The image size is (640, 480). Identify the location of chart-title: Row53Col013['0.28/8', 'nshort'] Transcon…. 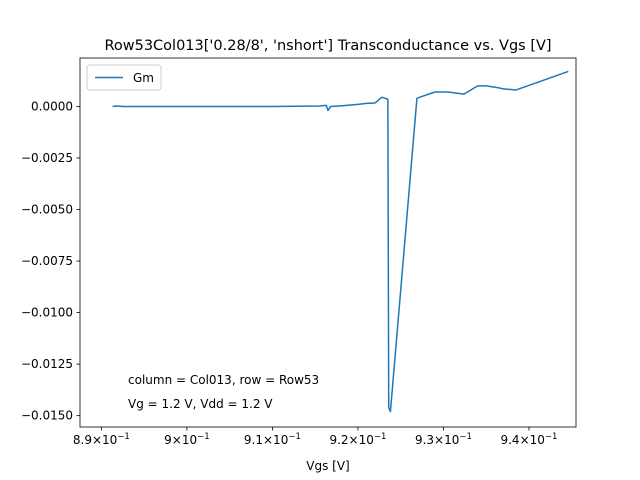
(327, 46).